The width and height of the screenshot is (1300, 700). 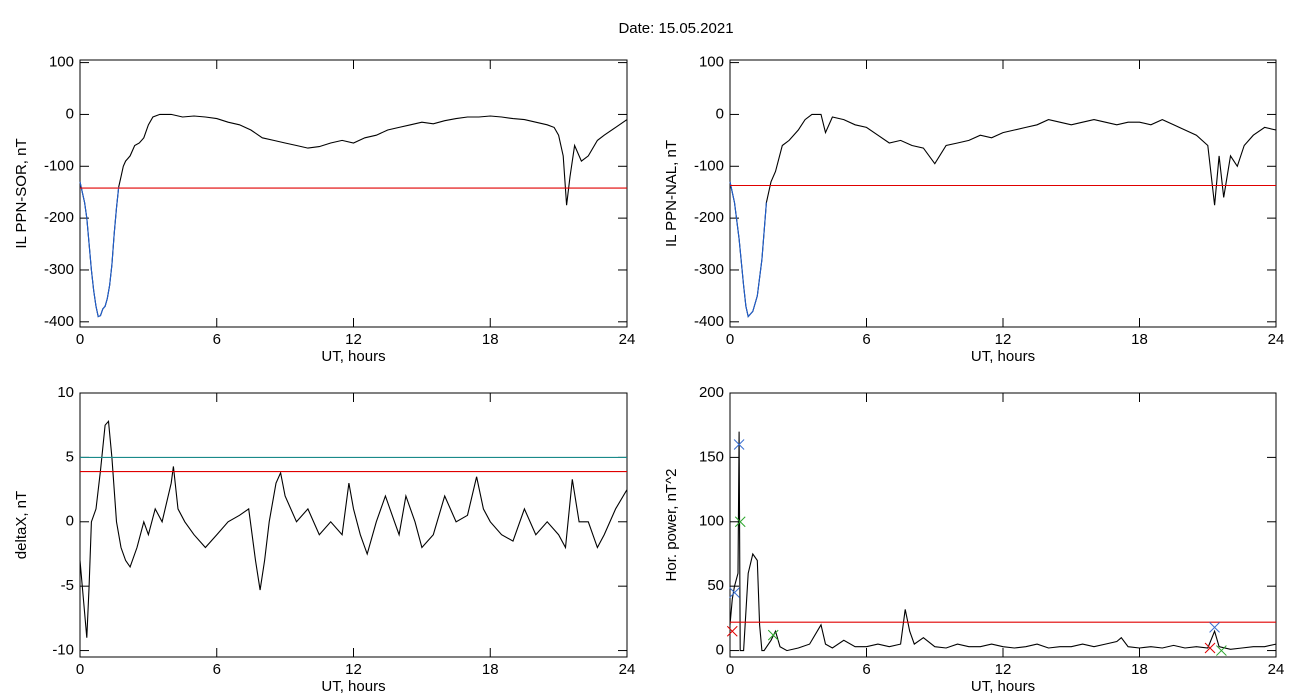 What do you see at coordinates (675, 28) in the screenshot?
I see `figure-title: Date: 15.05.2021` at bounding box center [675, 28].